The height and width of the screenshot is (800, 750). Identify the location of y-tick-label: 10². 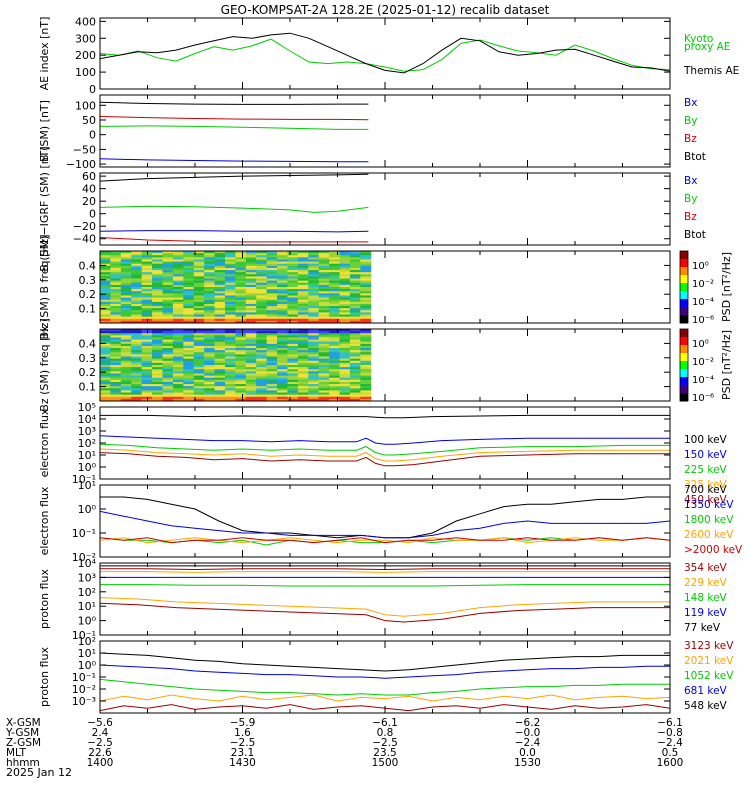
(87, 641).